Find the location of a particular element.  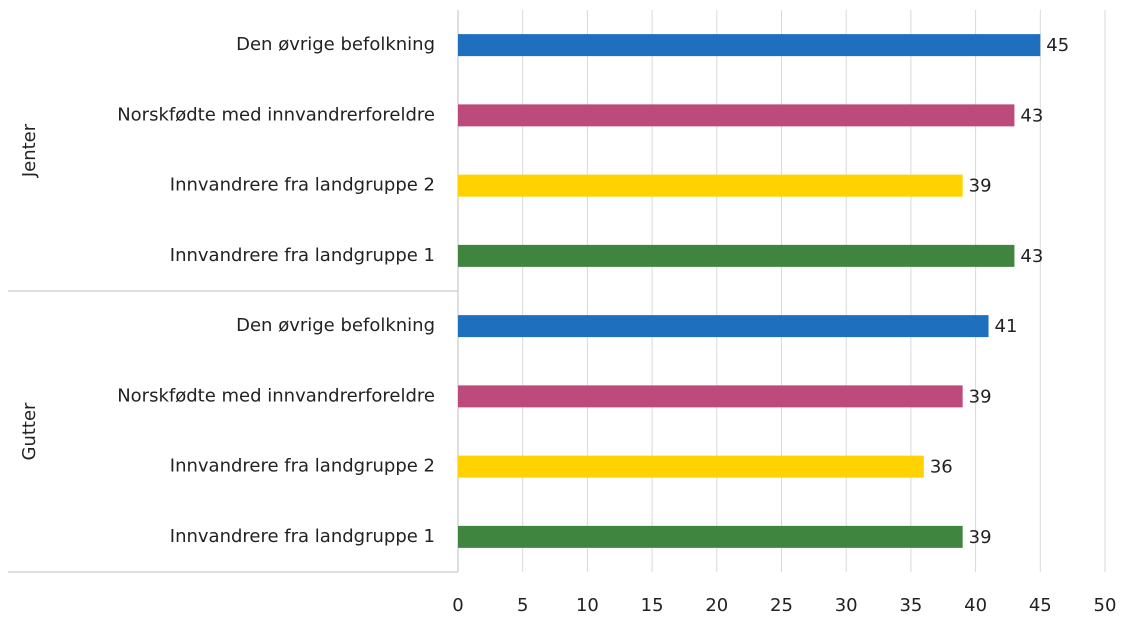

x-tick-label: 0 is located at coordinates (457, 605).